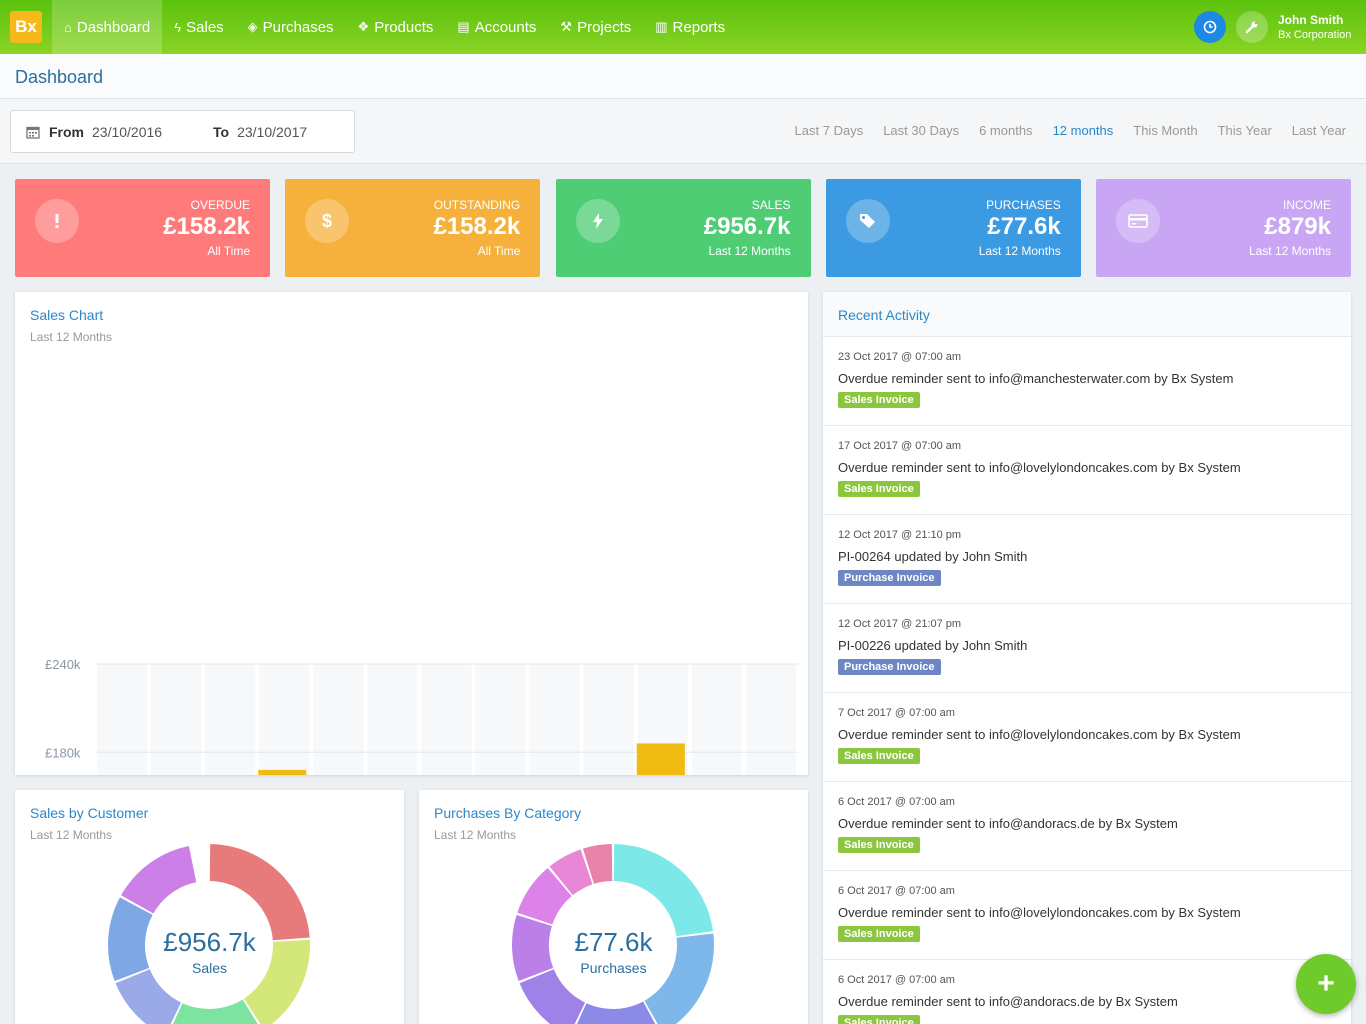 This screenshot has width=1366, height=1024. What do you see at coordinates (661, 26) in the screenshot?
I see `bar-chart-icon: ▥` at bounding box center [661, 26].